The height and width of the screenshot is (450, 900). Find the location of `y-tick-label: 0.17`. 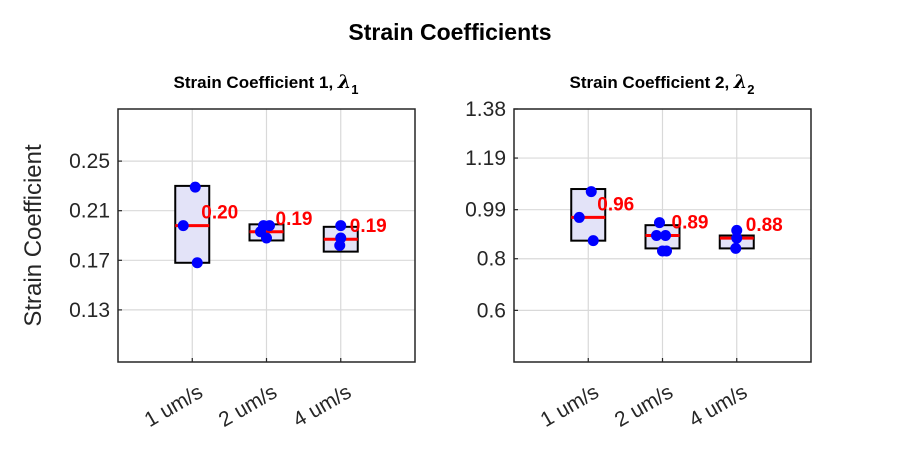

y-tick-label: 0.17 is located at coordinates (89, 260).